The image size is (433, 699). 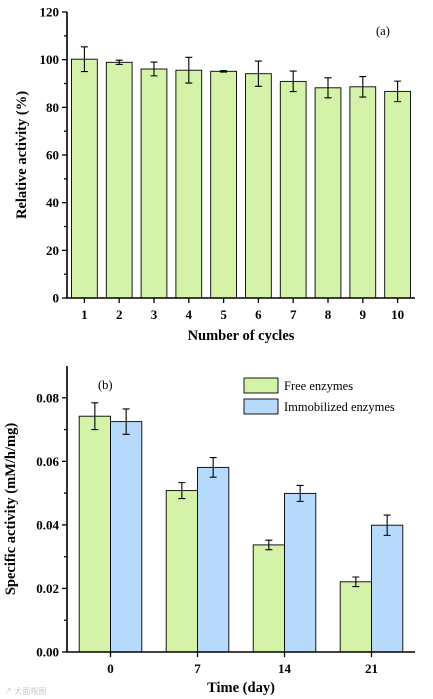 I want to click on y-tick-label: 120, so click(x=50, y=12).